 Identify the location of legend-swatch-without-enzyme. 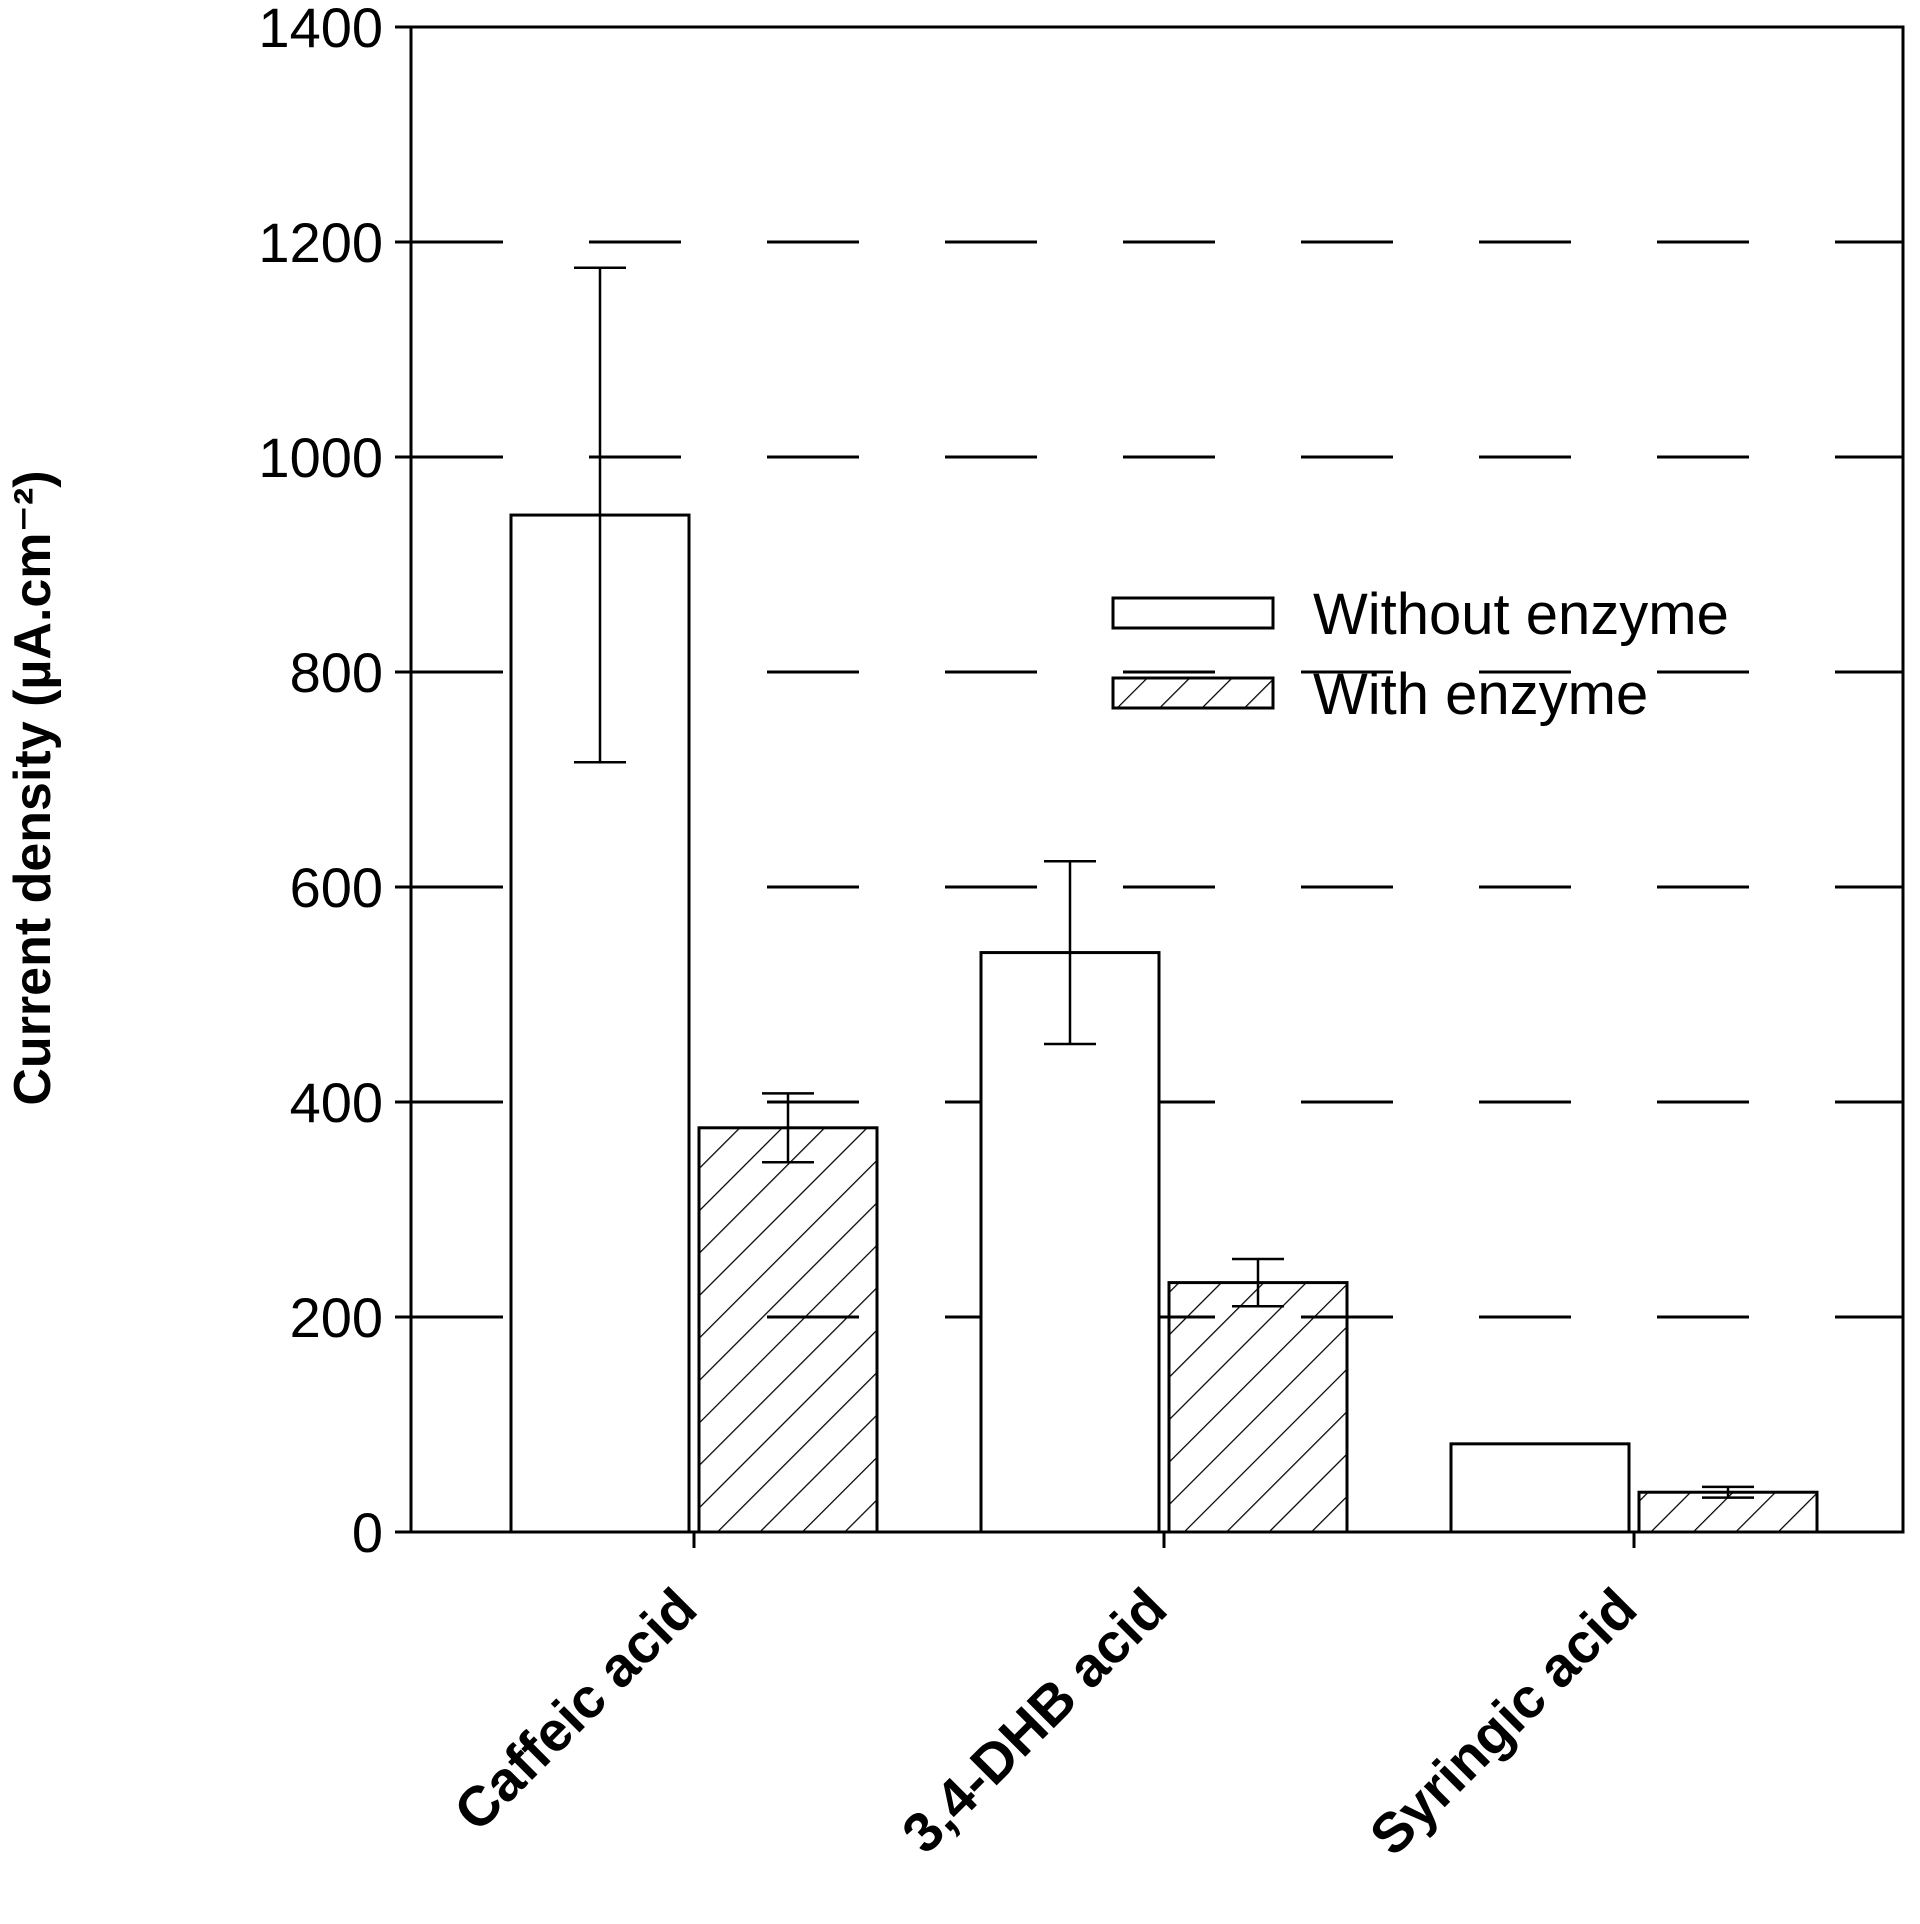
(1193, 613).